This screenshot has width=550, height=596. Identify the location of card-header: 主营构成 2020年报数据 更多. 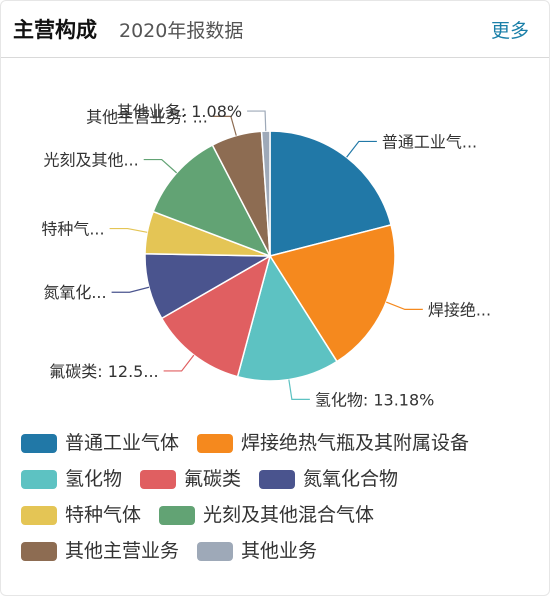
(275, 29).